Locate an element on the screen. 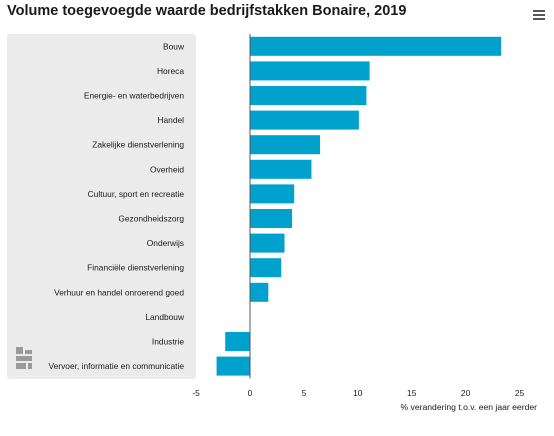 The width and height of the screenshot is (554, 436). category-label: Vervoer, informatie en communicatie is located at coordinates (117, 366).